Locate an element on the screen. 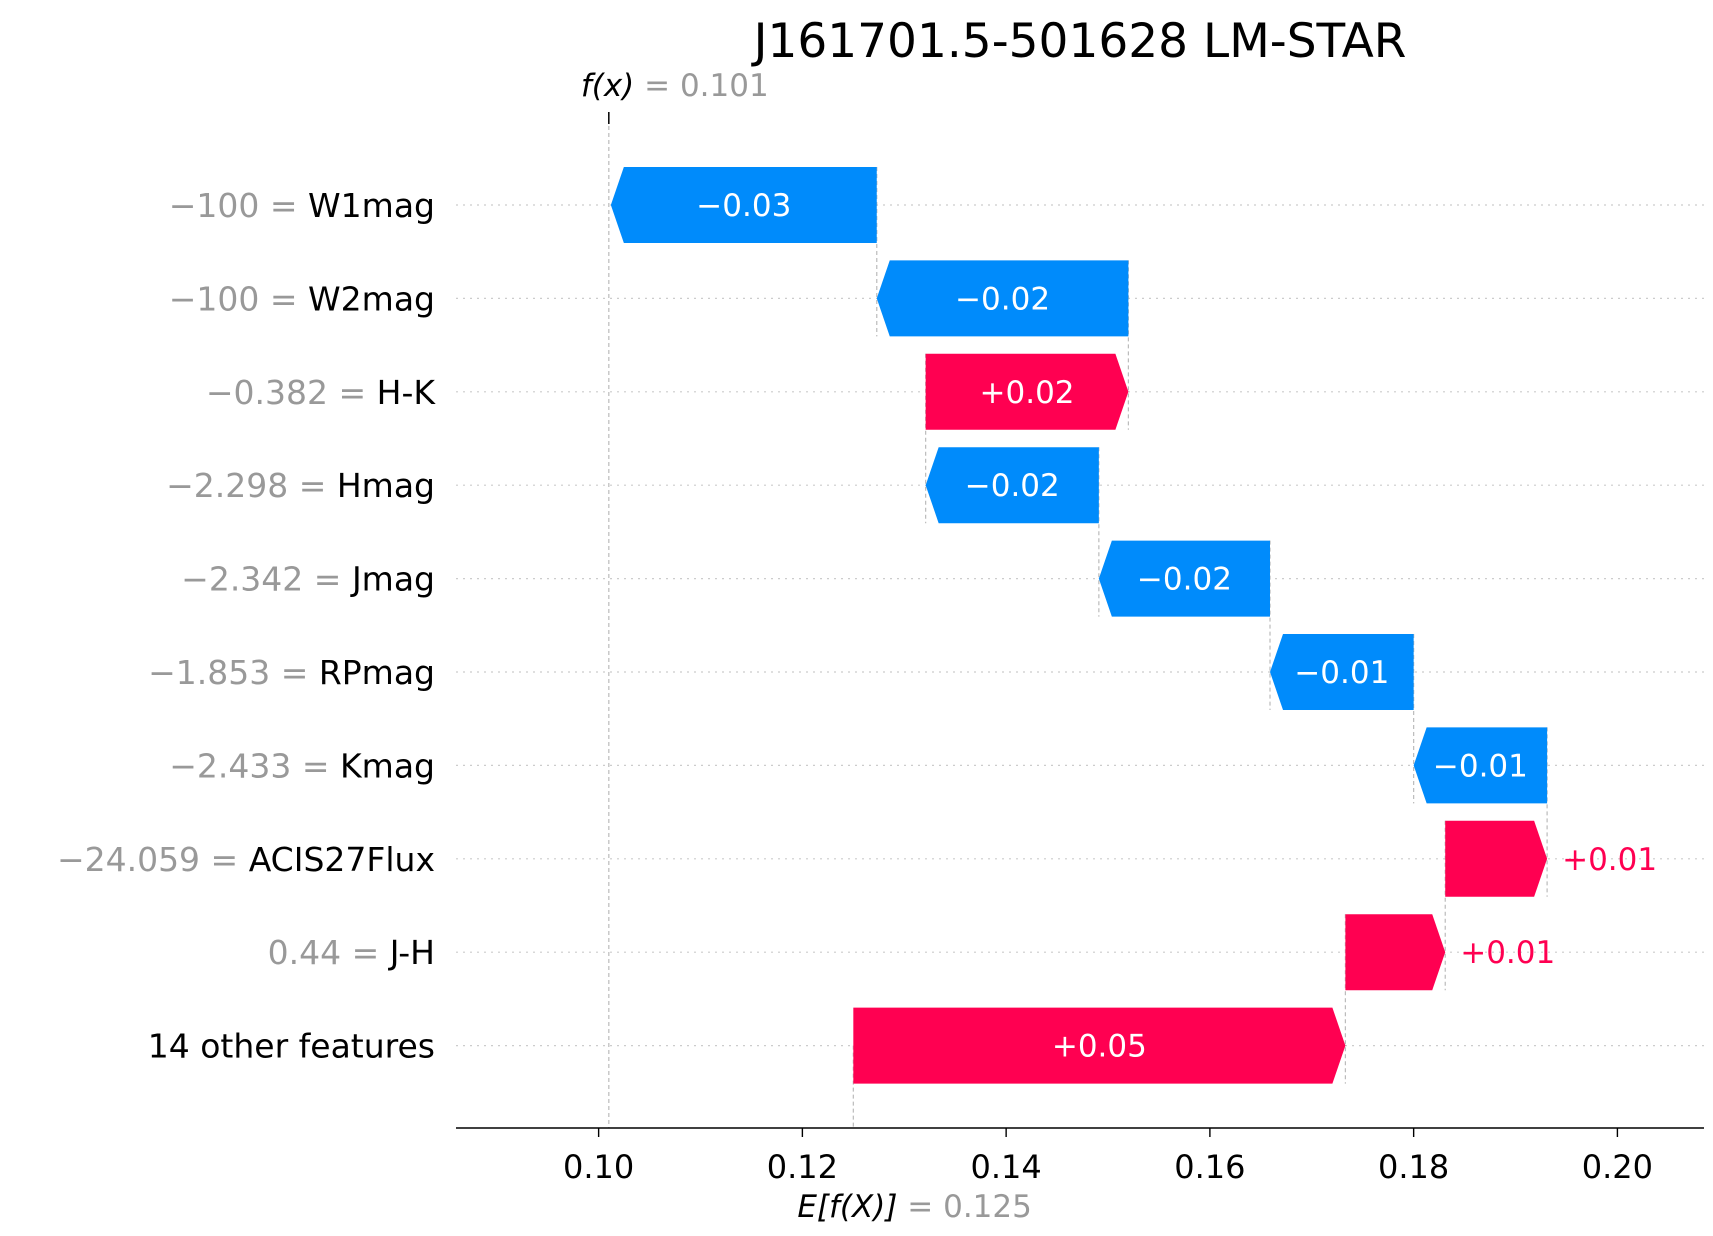  x-tick-label: 0.12 is located at coordinates (802, 1167).